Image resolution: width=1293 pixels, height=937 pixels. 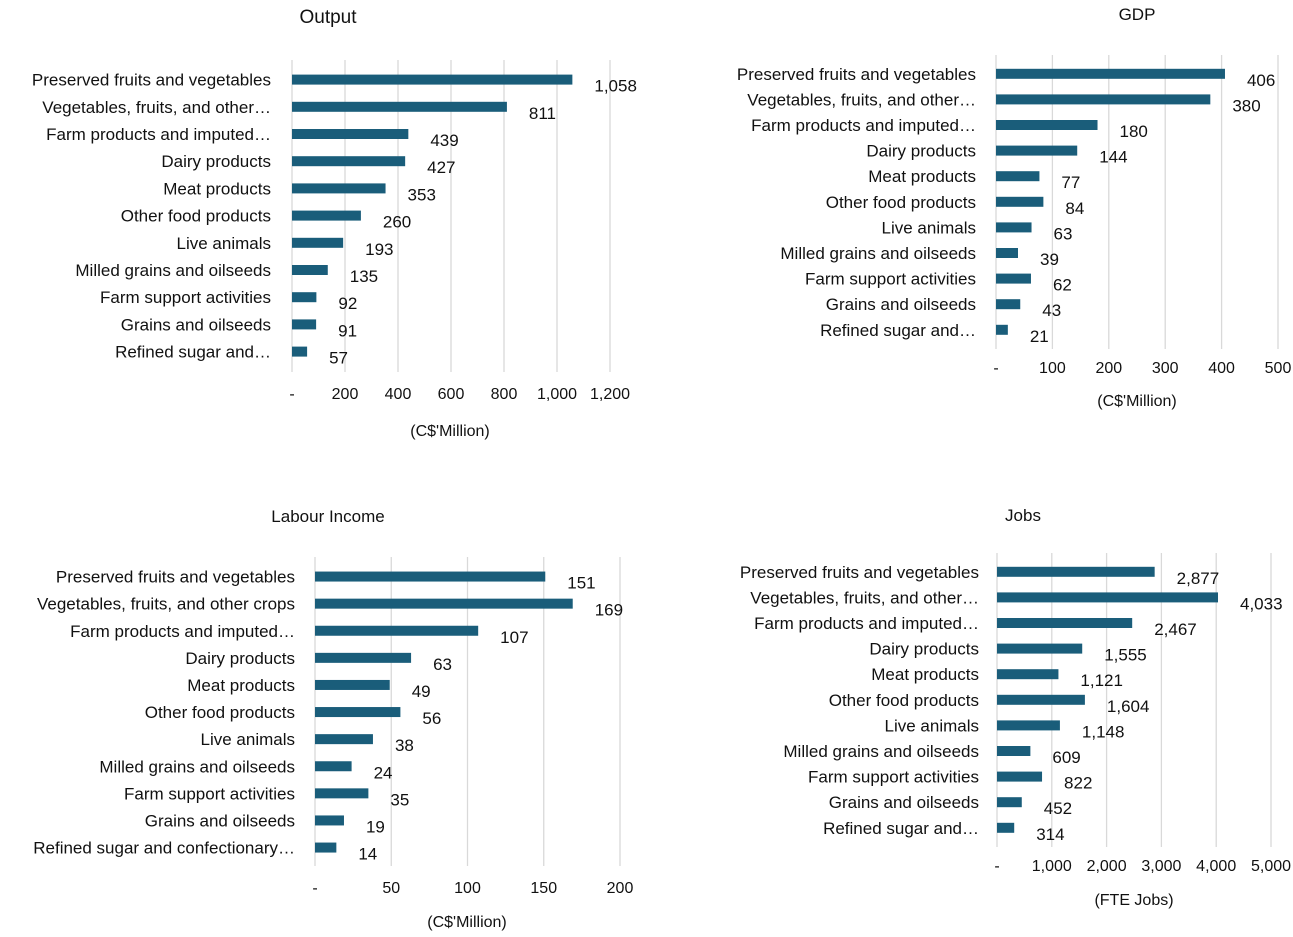 I want to click on gdp-value-label-5: 77, so click(x=1070, y=182).